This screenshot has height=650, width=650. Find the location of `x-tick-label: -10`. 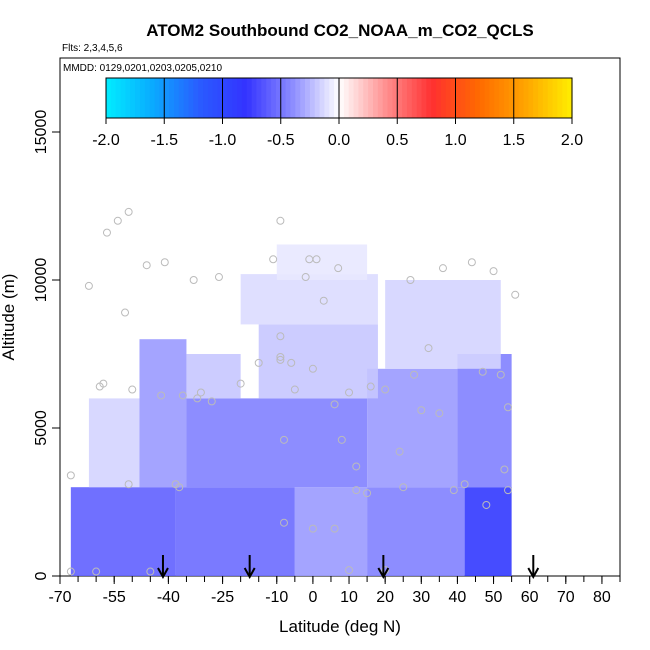

x-tick-label: -10 is located at coordinates (276, 597).